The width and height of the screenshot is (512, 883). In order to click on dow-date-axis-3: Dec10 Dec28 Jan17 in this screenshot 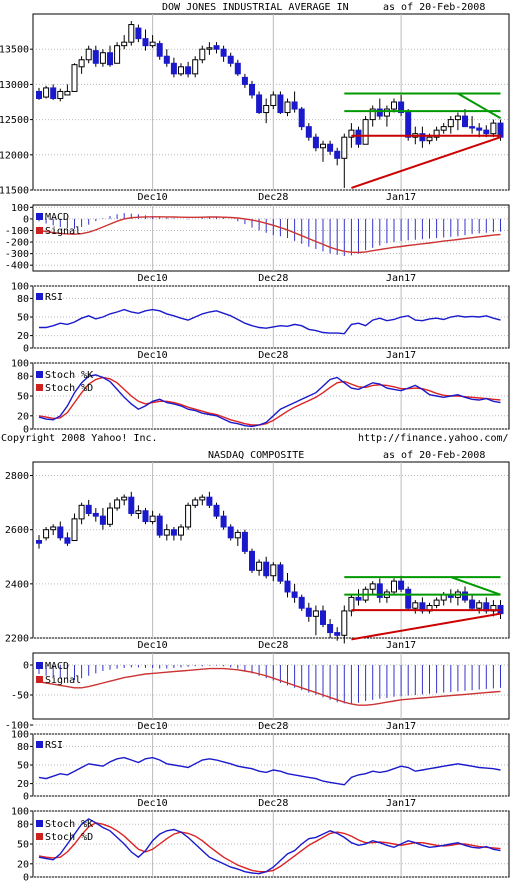, I will do `click(277, 355)`.